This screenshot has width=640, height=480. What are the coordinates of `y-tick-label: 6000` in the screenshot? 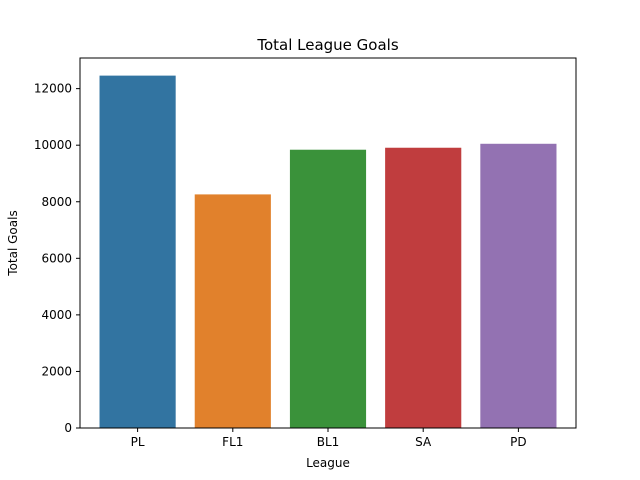 It's located at (56, 258).